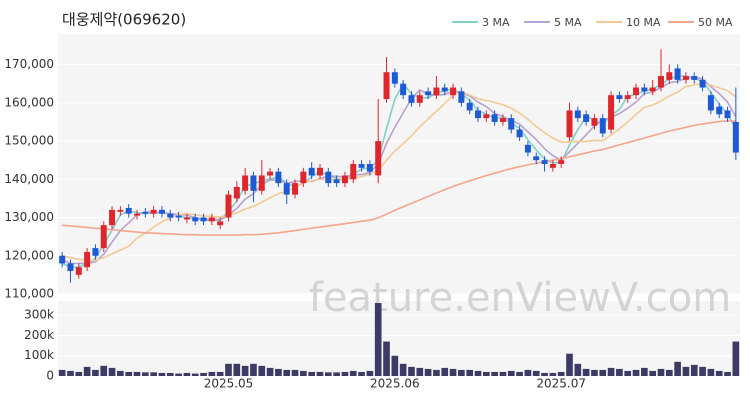 The width and height of the screenshot is (750, 400). What do you see at coordinates (229, 384) in the screenshot?
I see `x-tick-label: 2025.05` at bounding box center [229, 384].